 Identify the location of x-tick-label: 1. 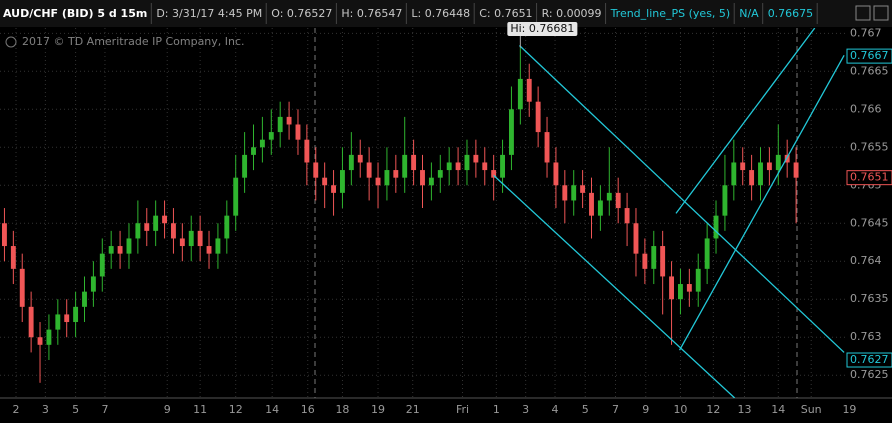
(496, 409).